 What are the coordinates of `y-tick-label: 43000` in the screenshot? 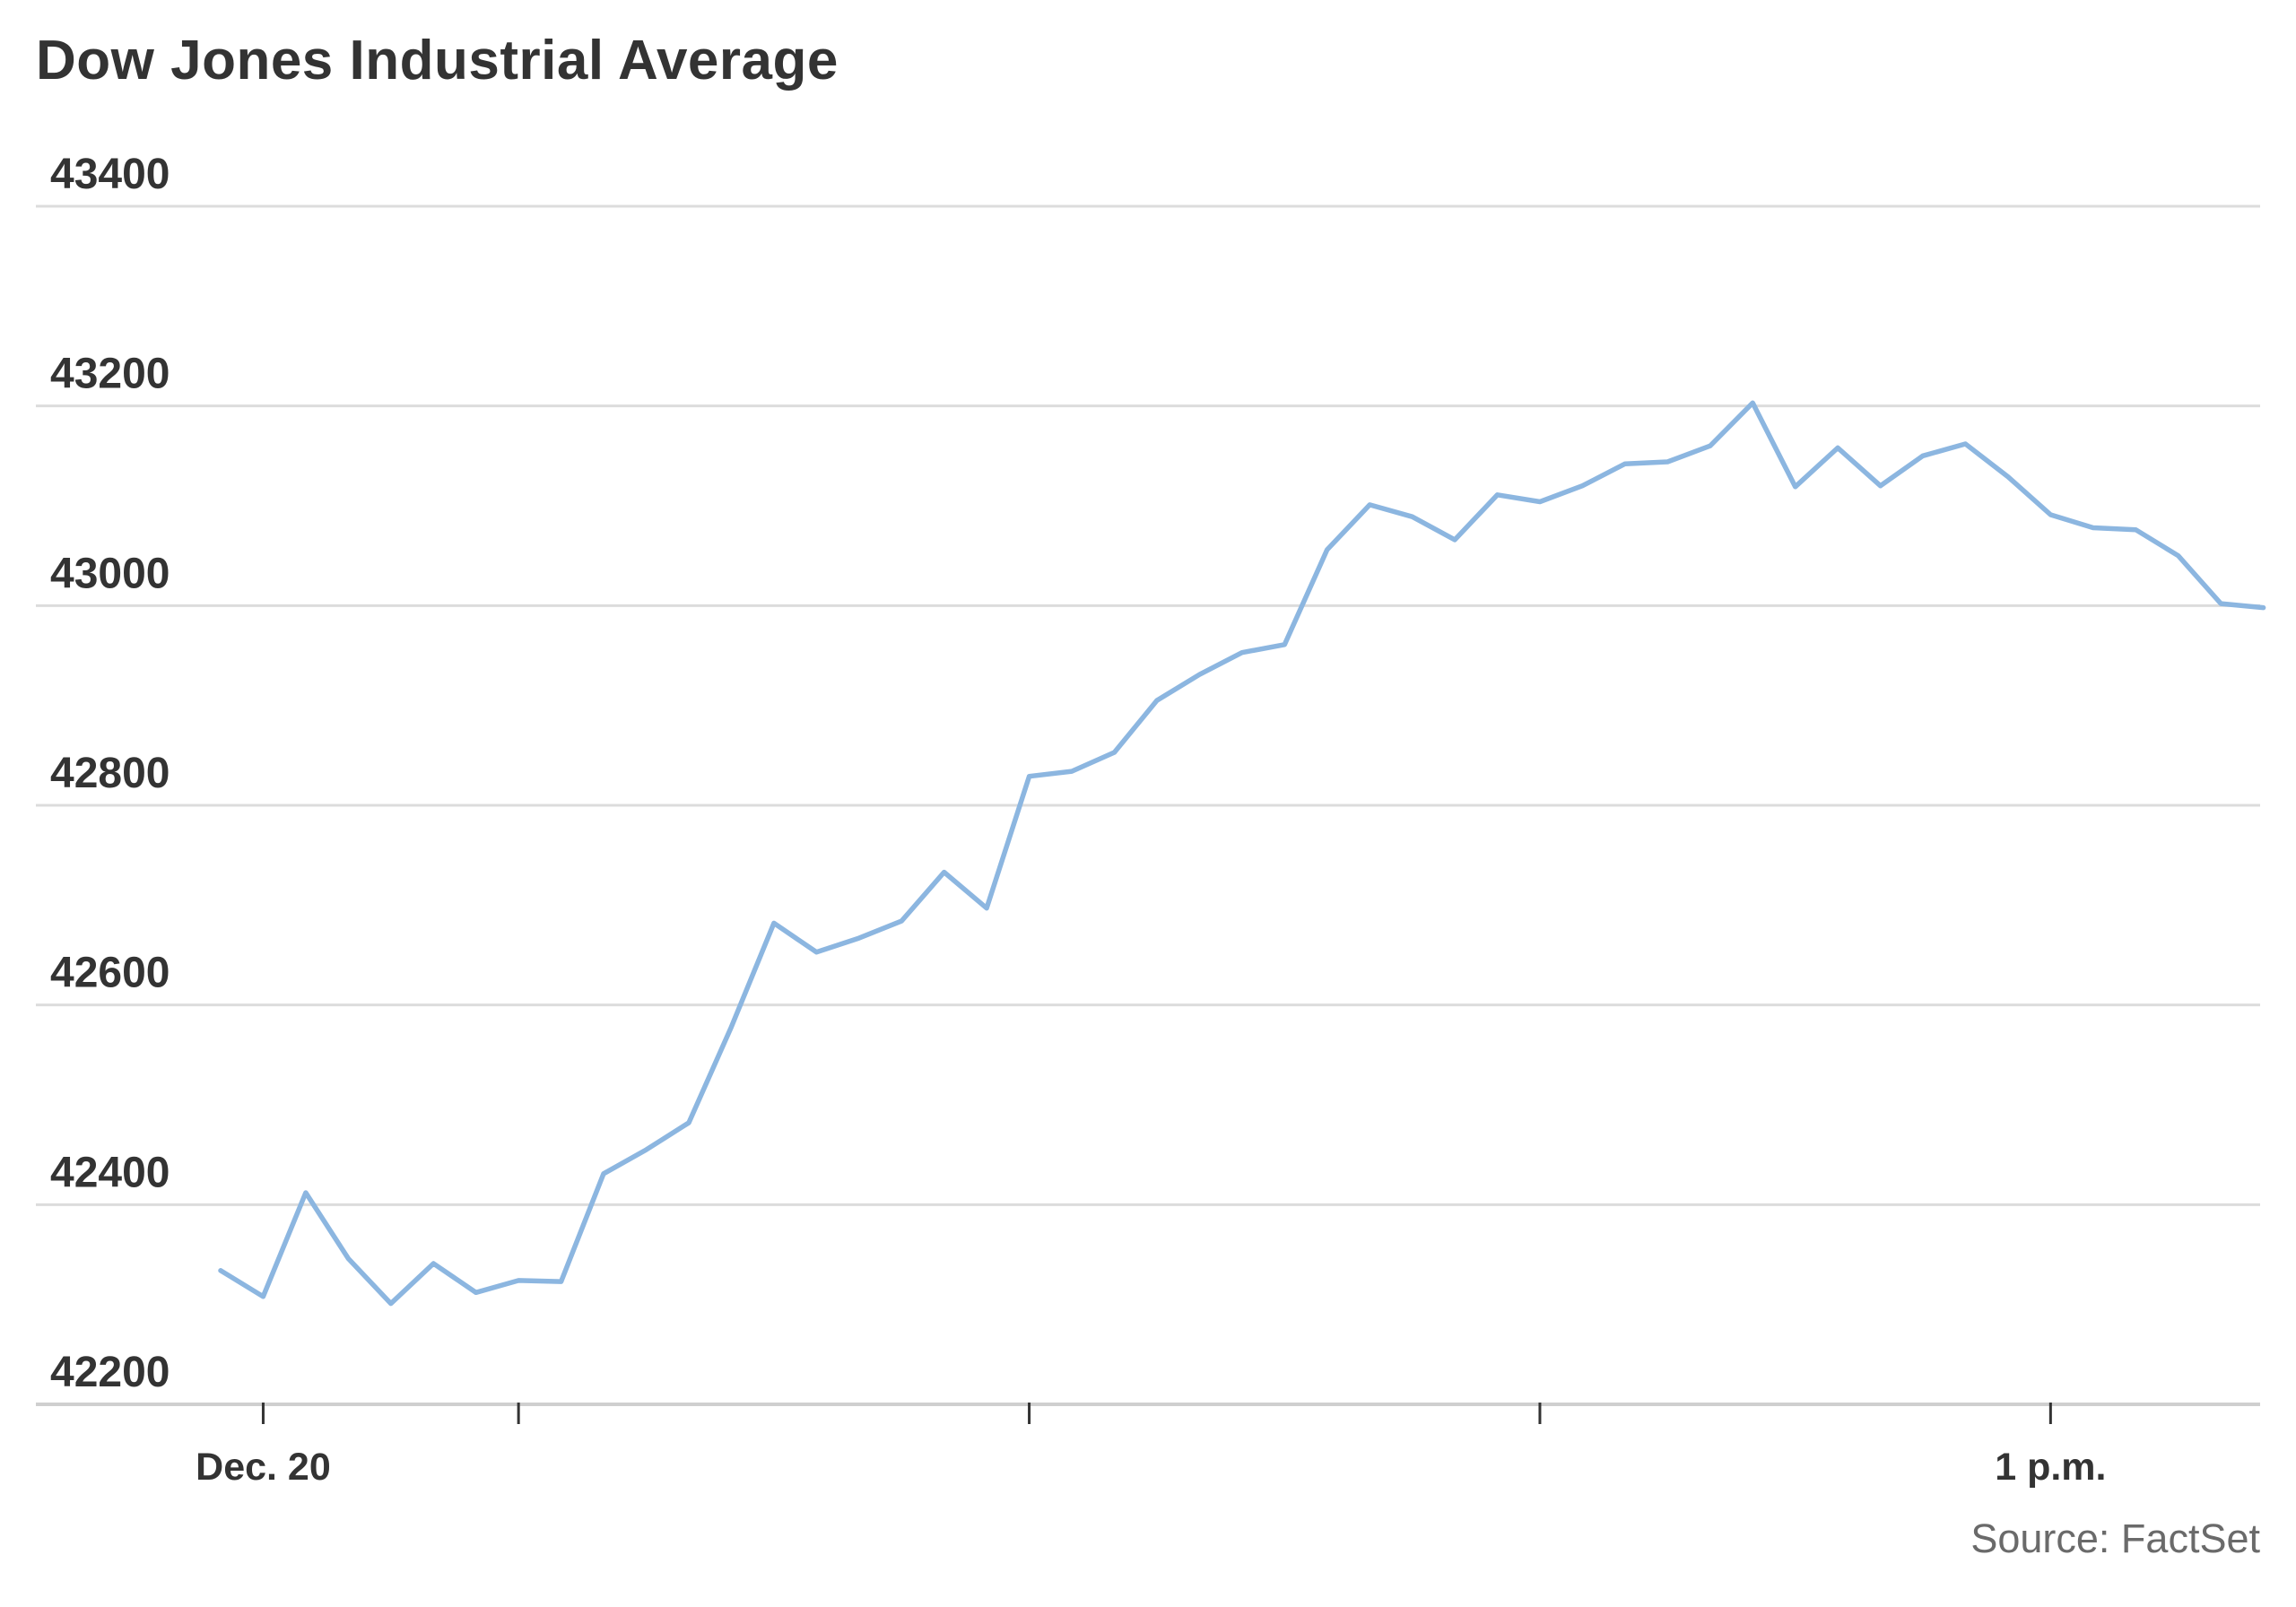 It's located at (110, 573).